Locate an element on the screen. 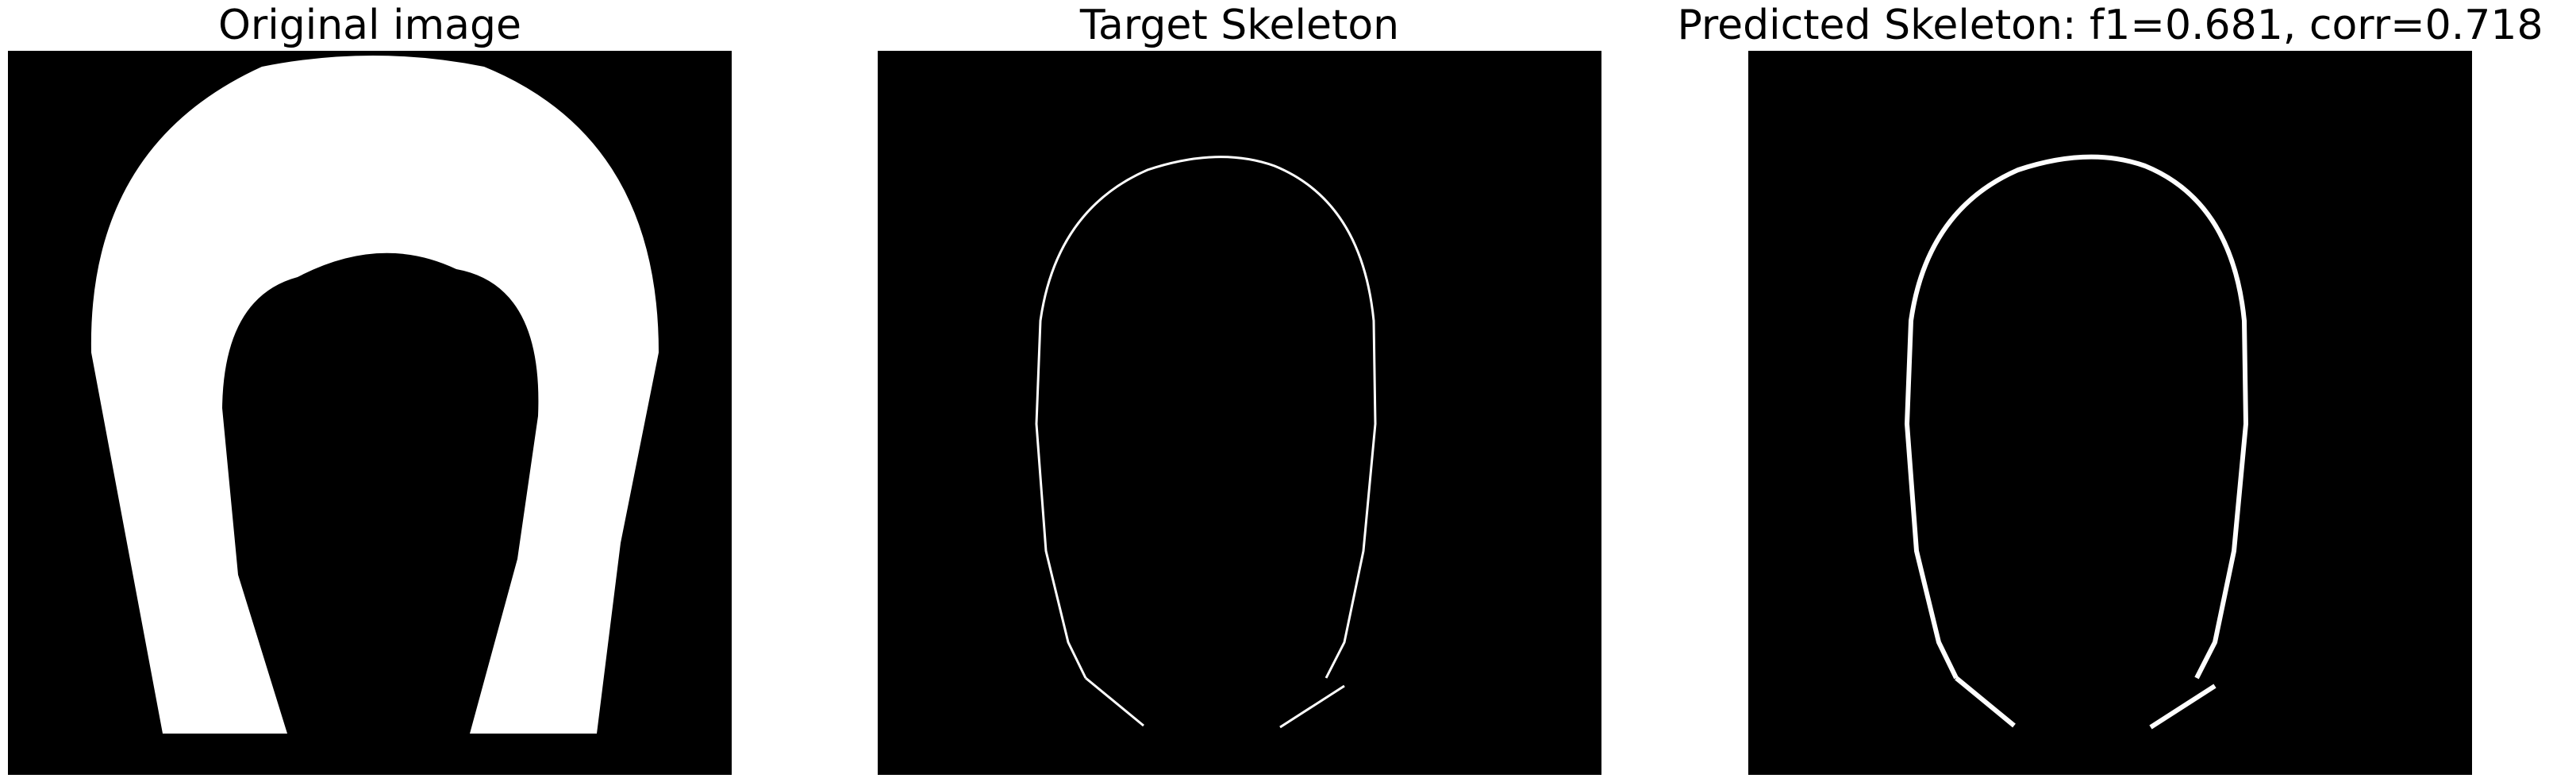  target-skeleton-right-branch is located at coordinates (1312, 706).